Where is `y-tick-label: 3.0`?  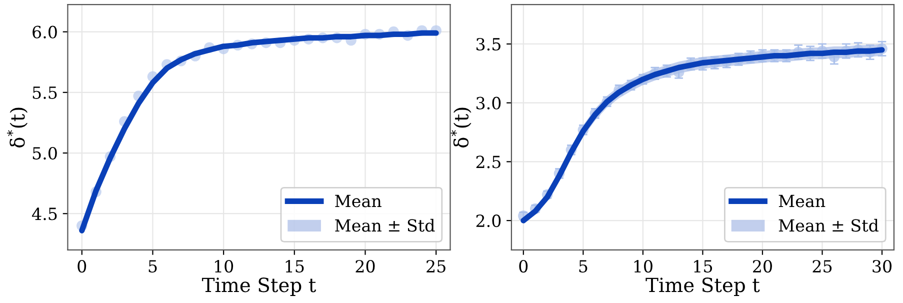 y-tick-label: 3.0 is located at coordinates (488, 103).